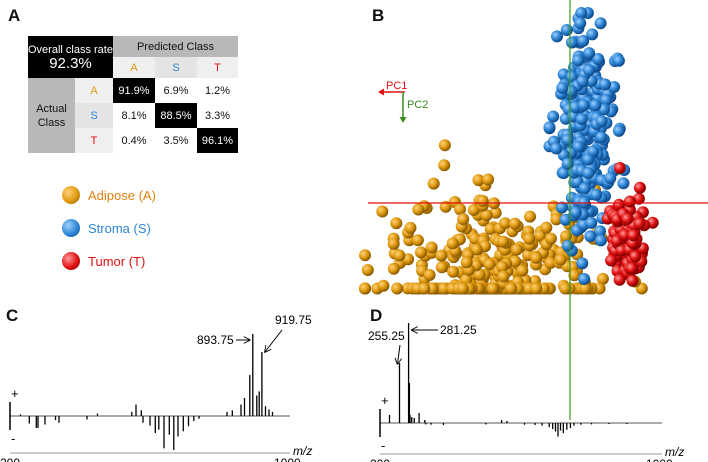 The image size is (708, 462). Describe the element at coordinates (94, 115) in the screenshot. I see `actual-s: S` at that location.